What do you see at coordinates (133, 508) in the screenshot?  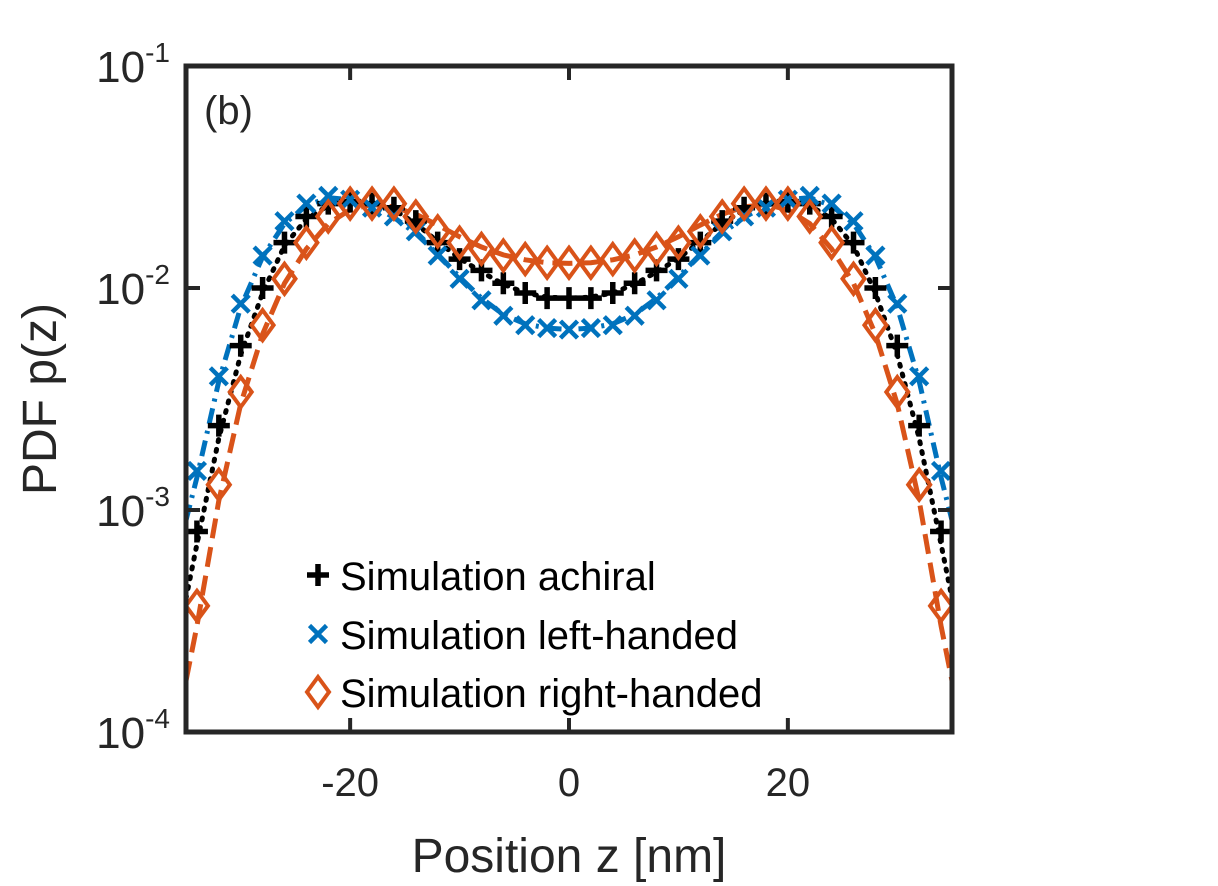 I see `y-tick-label: 10⁻³` at bounding box center [133, 508].